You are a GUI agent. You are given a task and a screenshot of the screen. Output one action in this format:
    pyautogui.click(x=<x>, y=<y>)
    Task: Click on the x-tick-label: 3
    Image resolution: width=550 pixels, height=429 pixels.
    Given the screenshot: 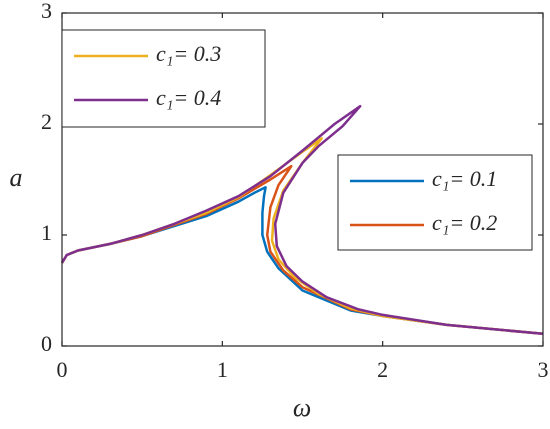 What is the action you would take?
    pyautogui.click(x=543, y=369)
    